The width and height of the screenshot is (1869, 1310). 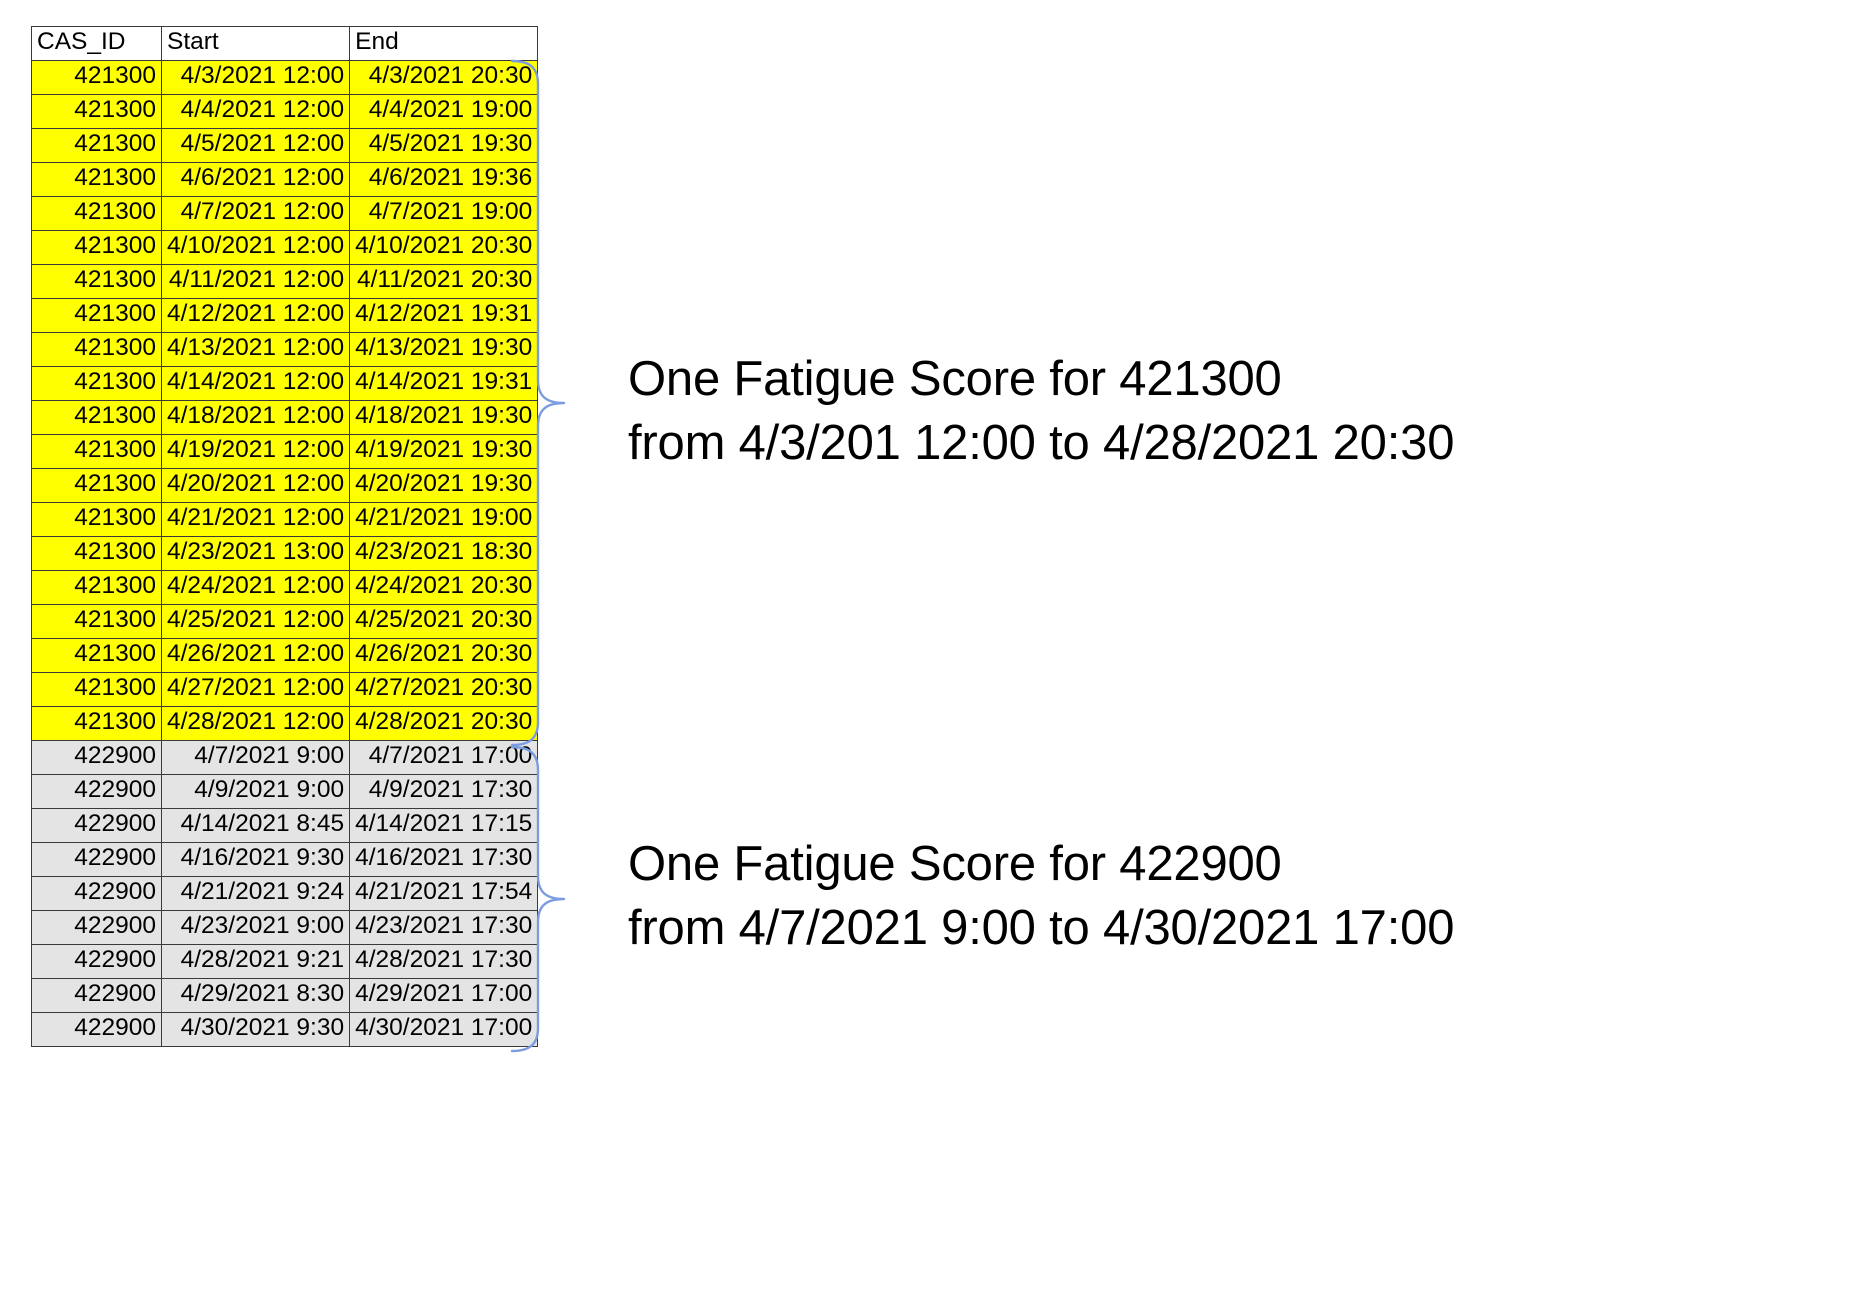 I want to click on cell-start: 4/21/2021 9:24, so click(x=255, y=893).